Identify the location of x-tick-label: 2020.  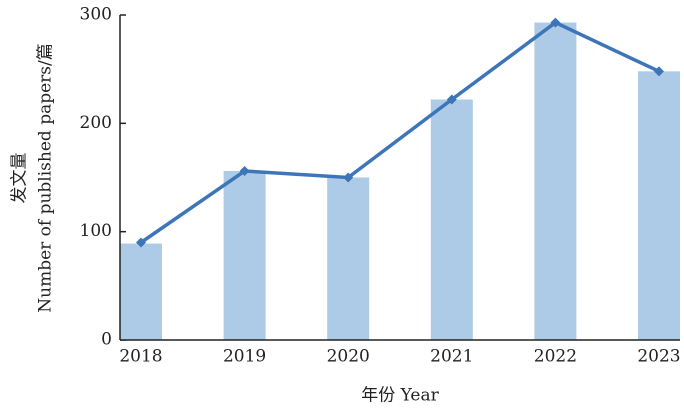
(348, 357).